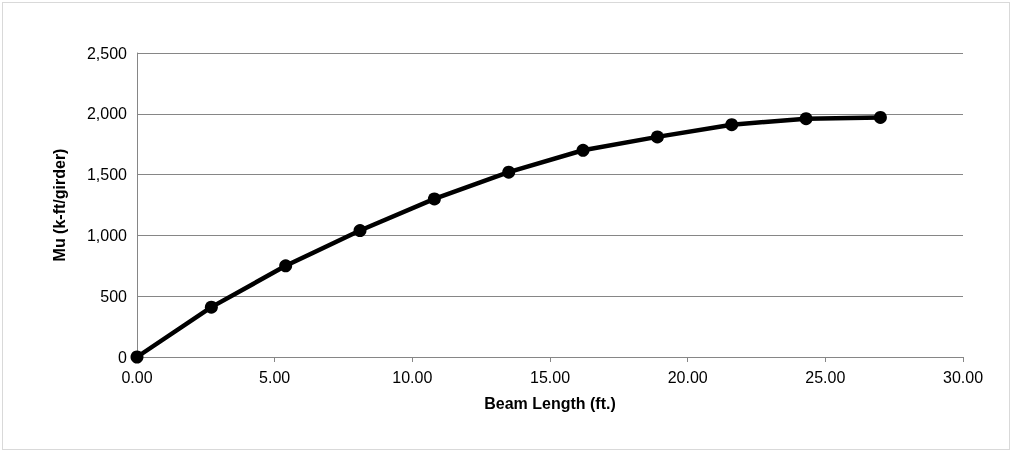 The width and height of the screenshot is (1016, 452). I want to click on x-tick-label: 20.00, so click(687, 377).